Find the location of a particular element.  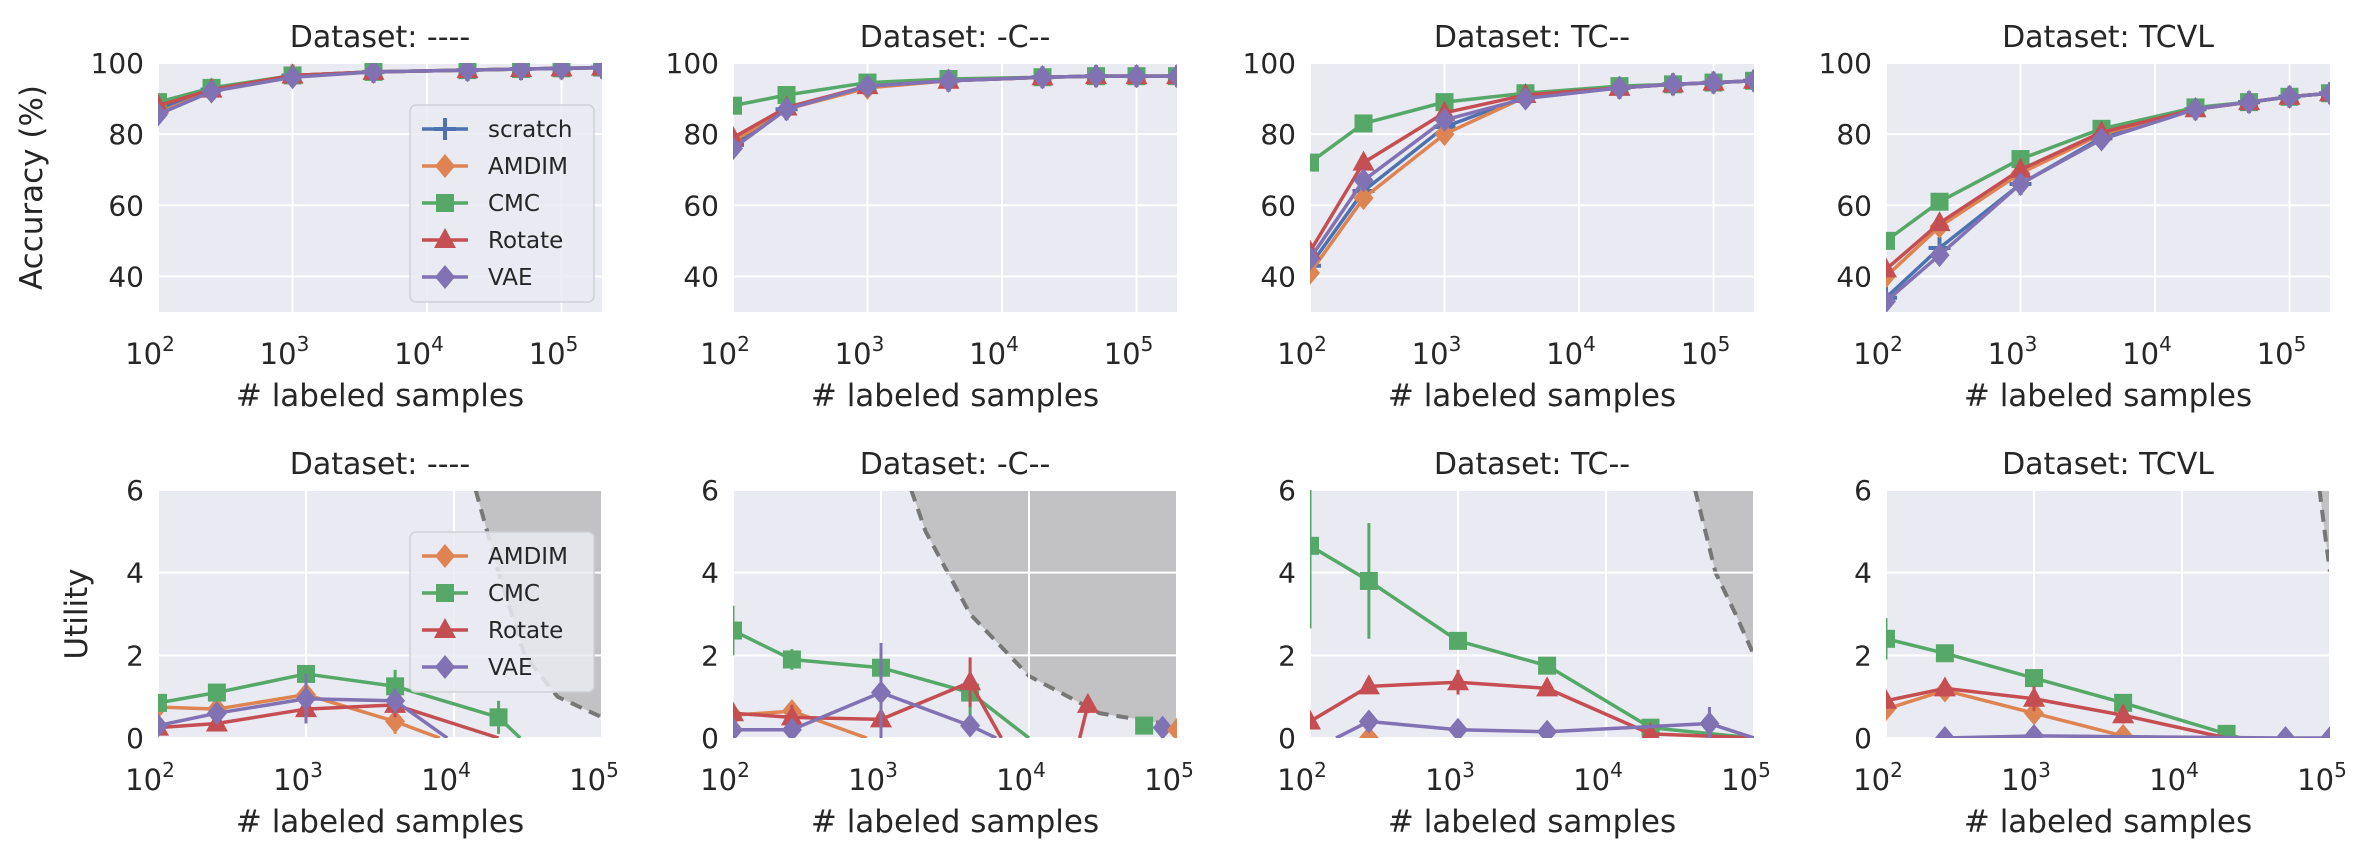

plot-background is located at coordinates (2108, 614).